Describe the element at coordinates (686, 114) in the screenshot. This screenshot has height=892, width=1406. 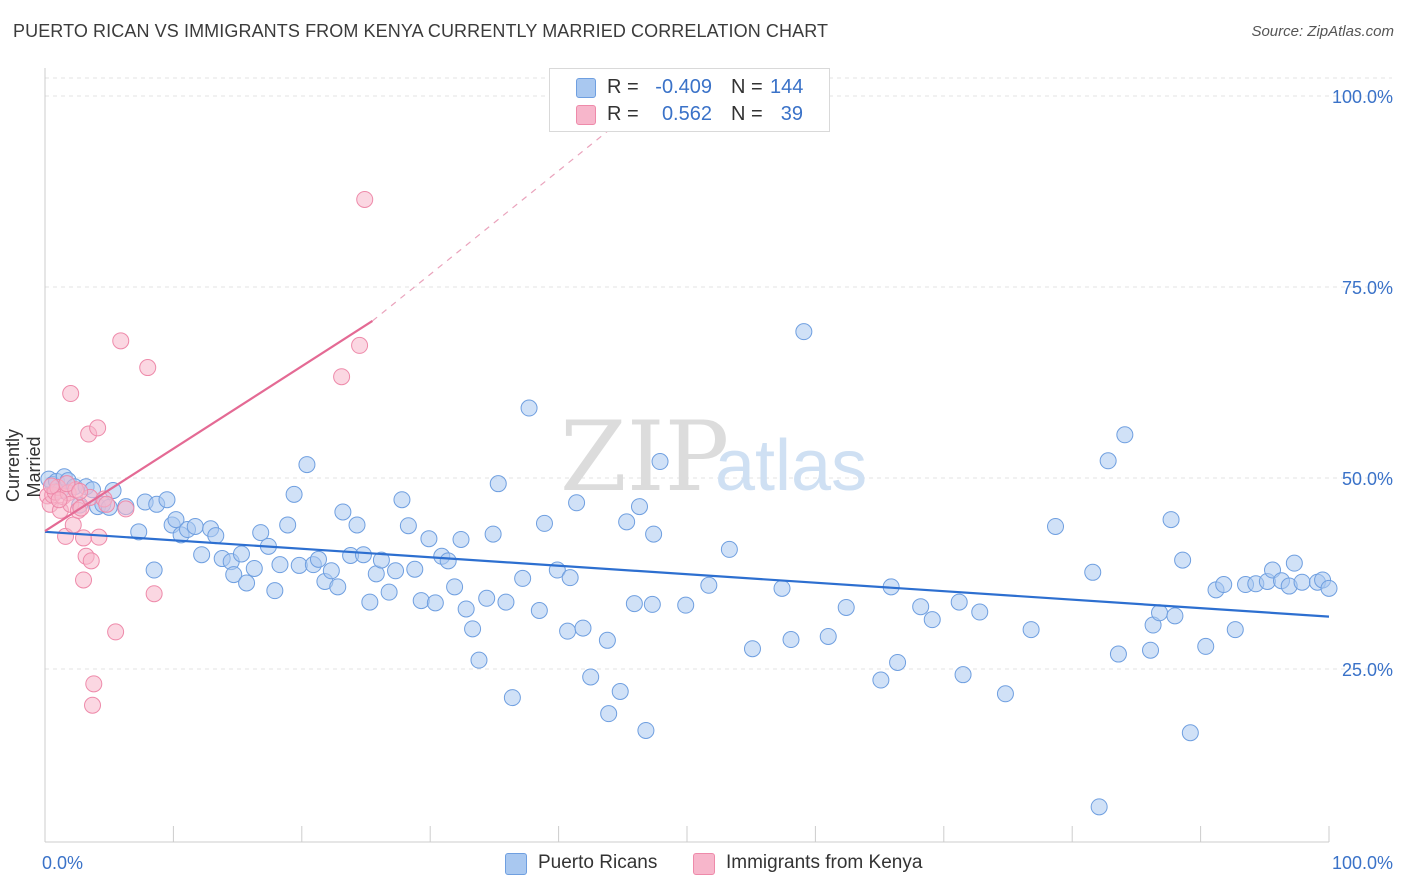
I see `legend-r-value: 0.562` at that location.